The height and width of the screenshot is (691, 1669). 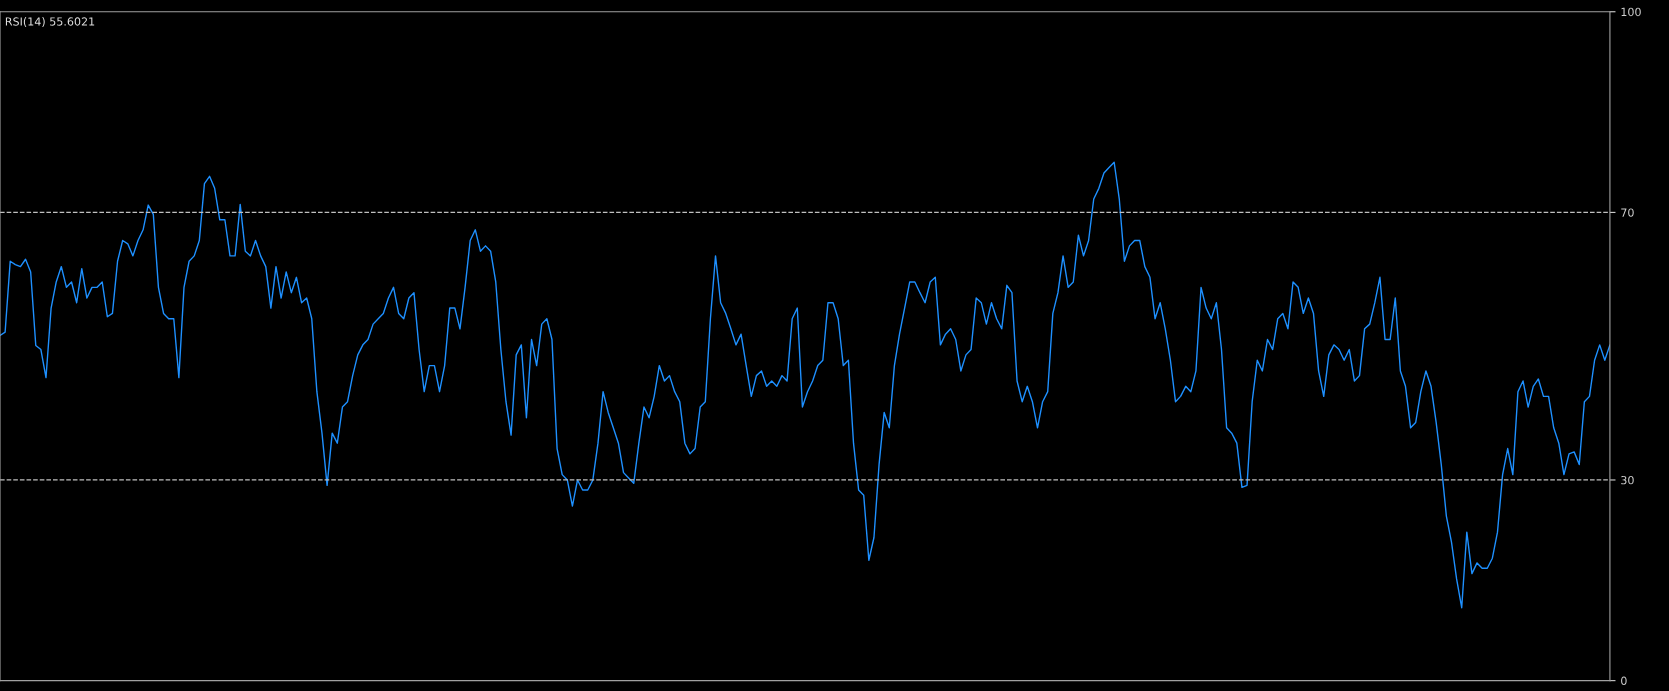 What do you see at coordinates (1627, 480) in the screenshot?
I see `y-tick-label: 30` at bounding box center [1627, 480].